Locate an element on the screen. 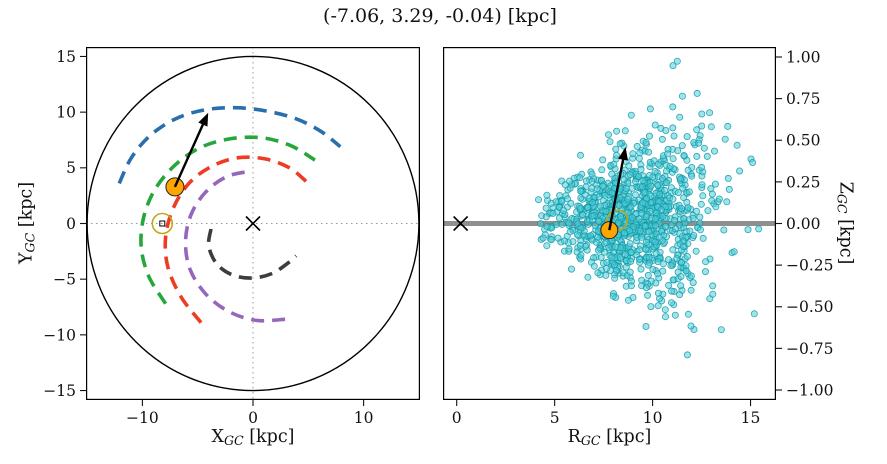 Image resolution: width=887 pixels, height=464 pixels. svg-text: 0.25 is located at coordinates (803, 182).